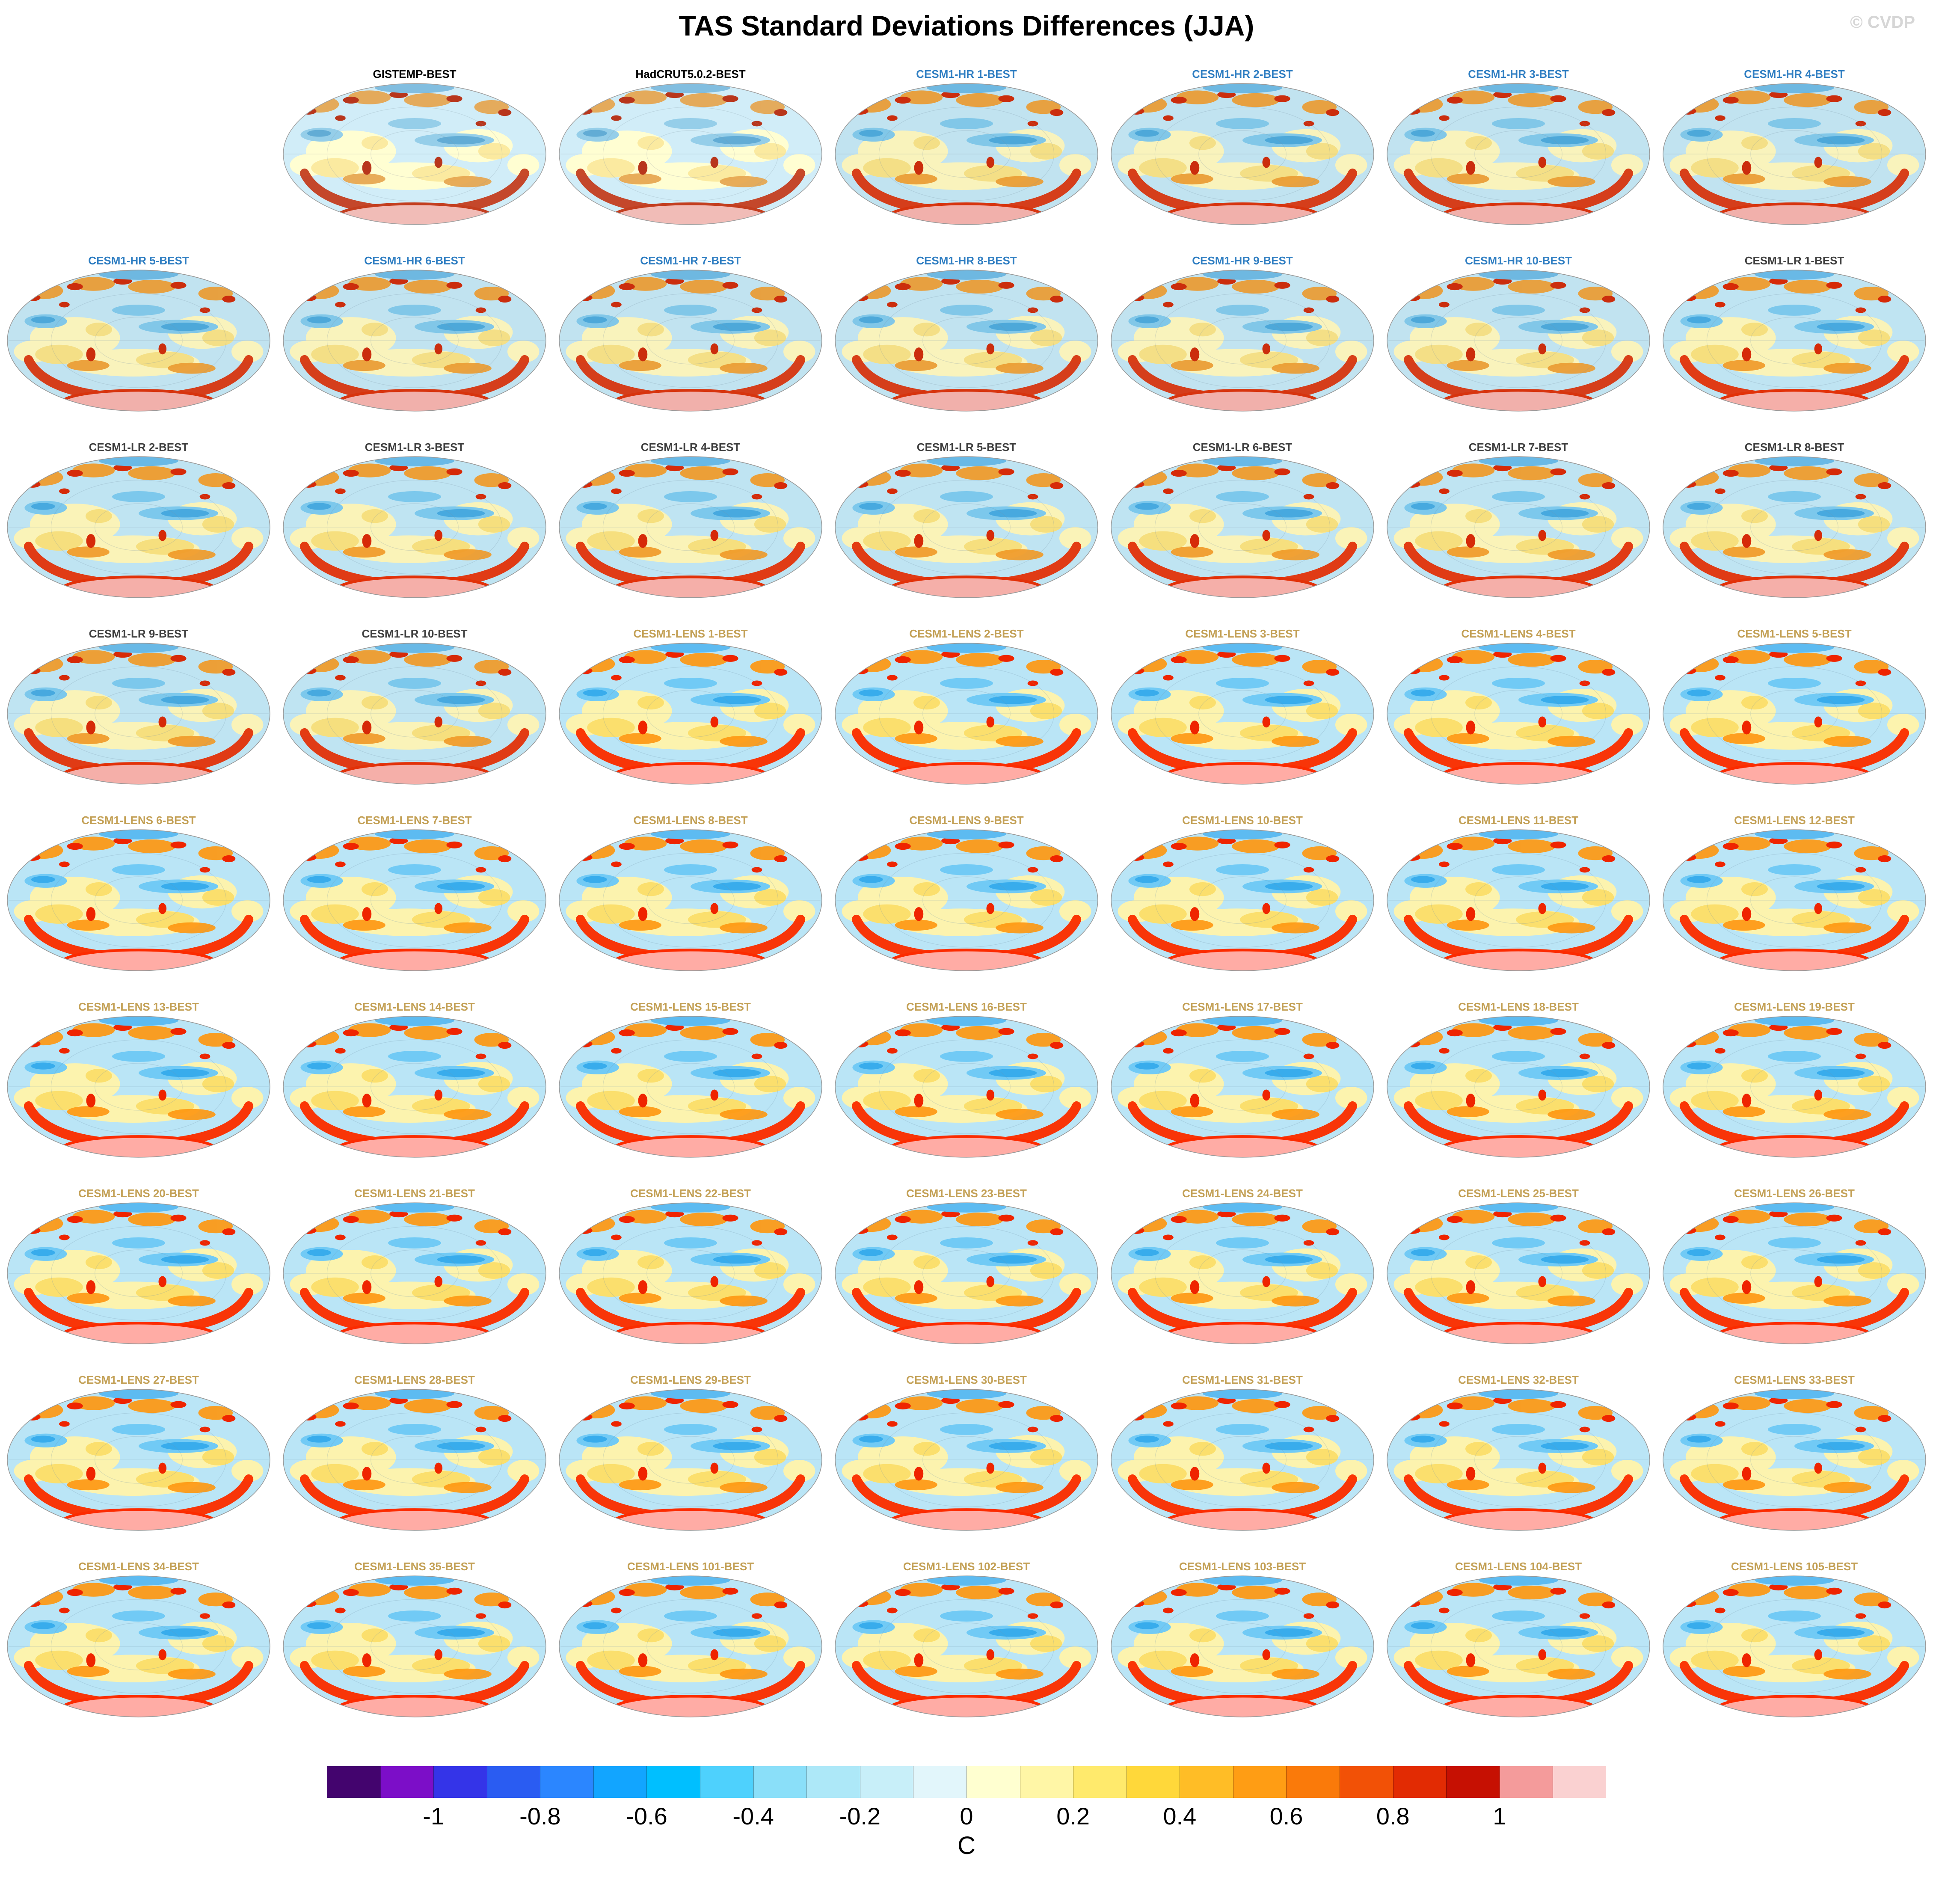  Describe the element at coordinates (966, 1006) in the screenshot. I see `map-title: CESM1-LENS 16-BEST` at that location.